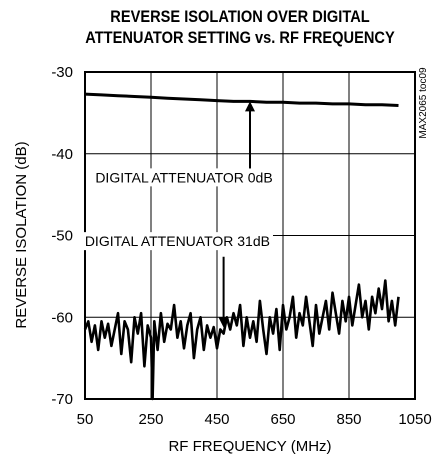  I want to click on y-axis-label: REVERSE ISOLATION (dB), so click(21, 234).